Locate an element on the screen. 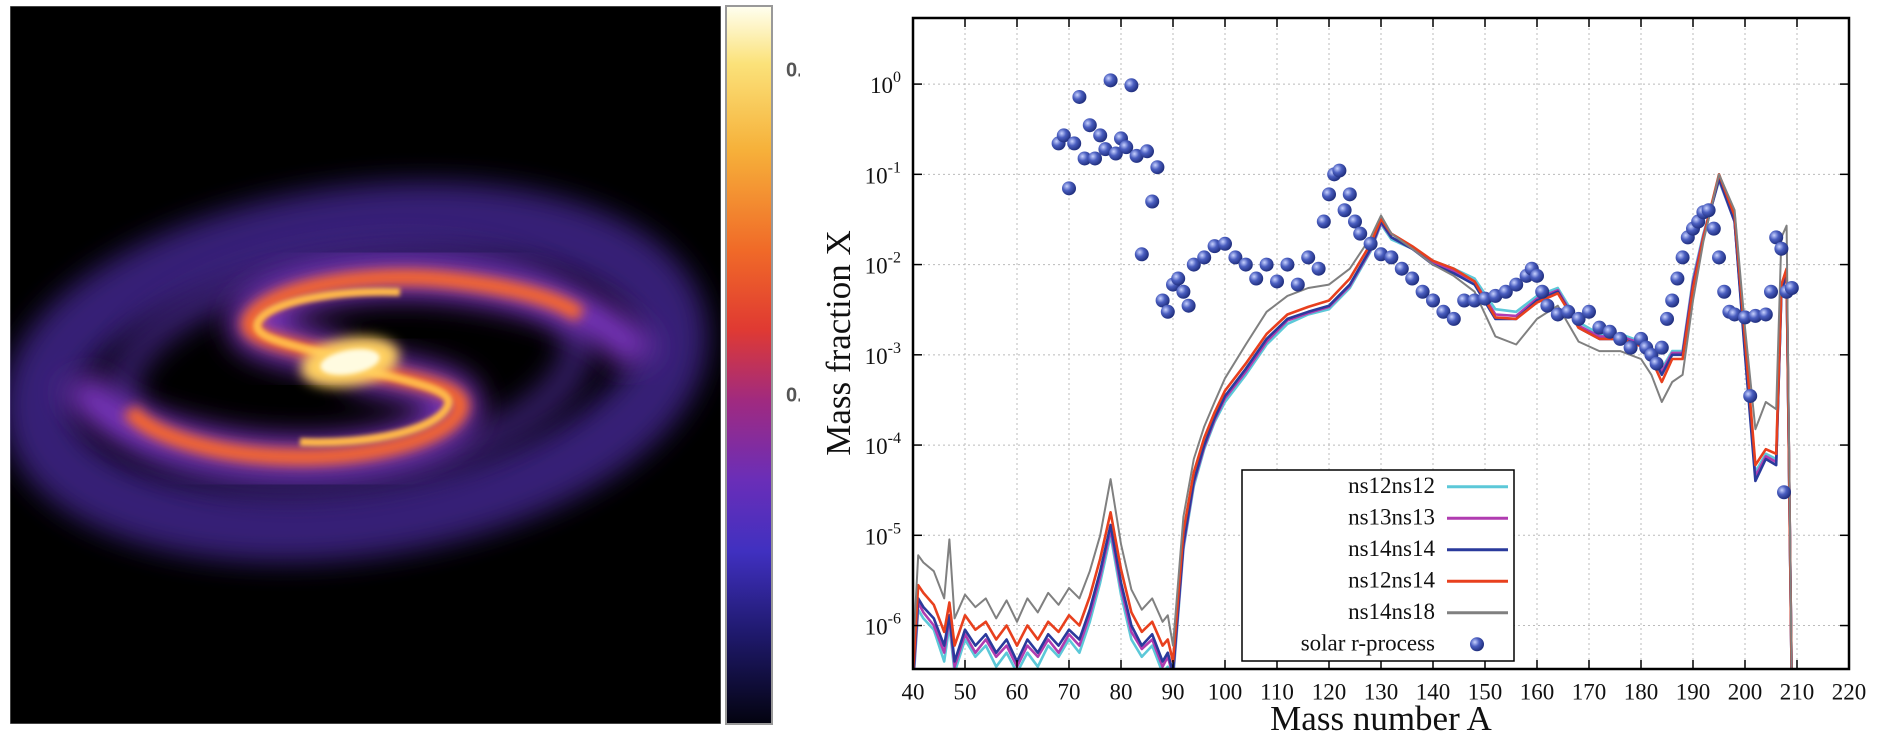  legend-label: ns12ns12 is located at coordinates (1391, 485).